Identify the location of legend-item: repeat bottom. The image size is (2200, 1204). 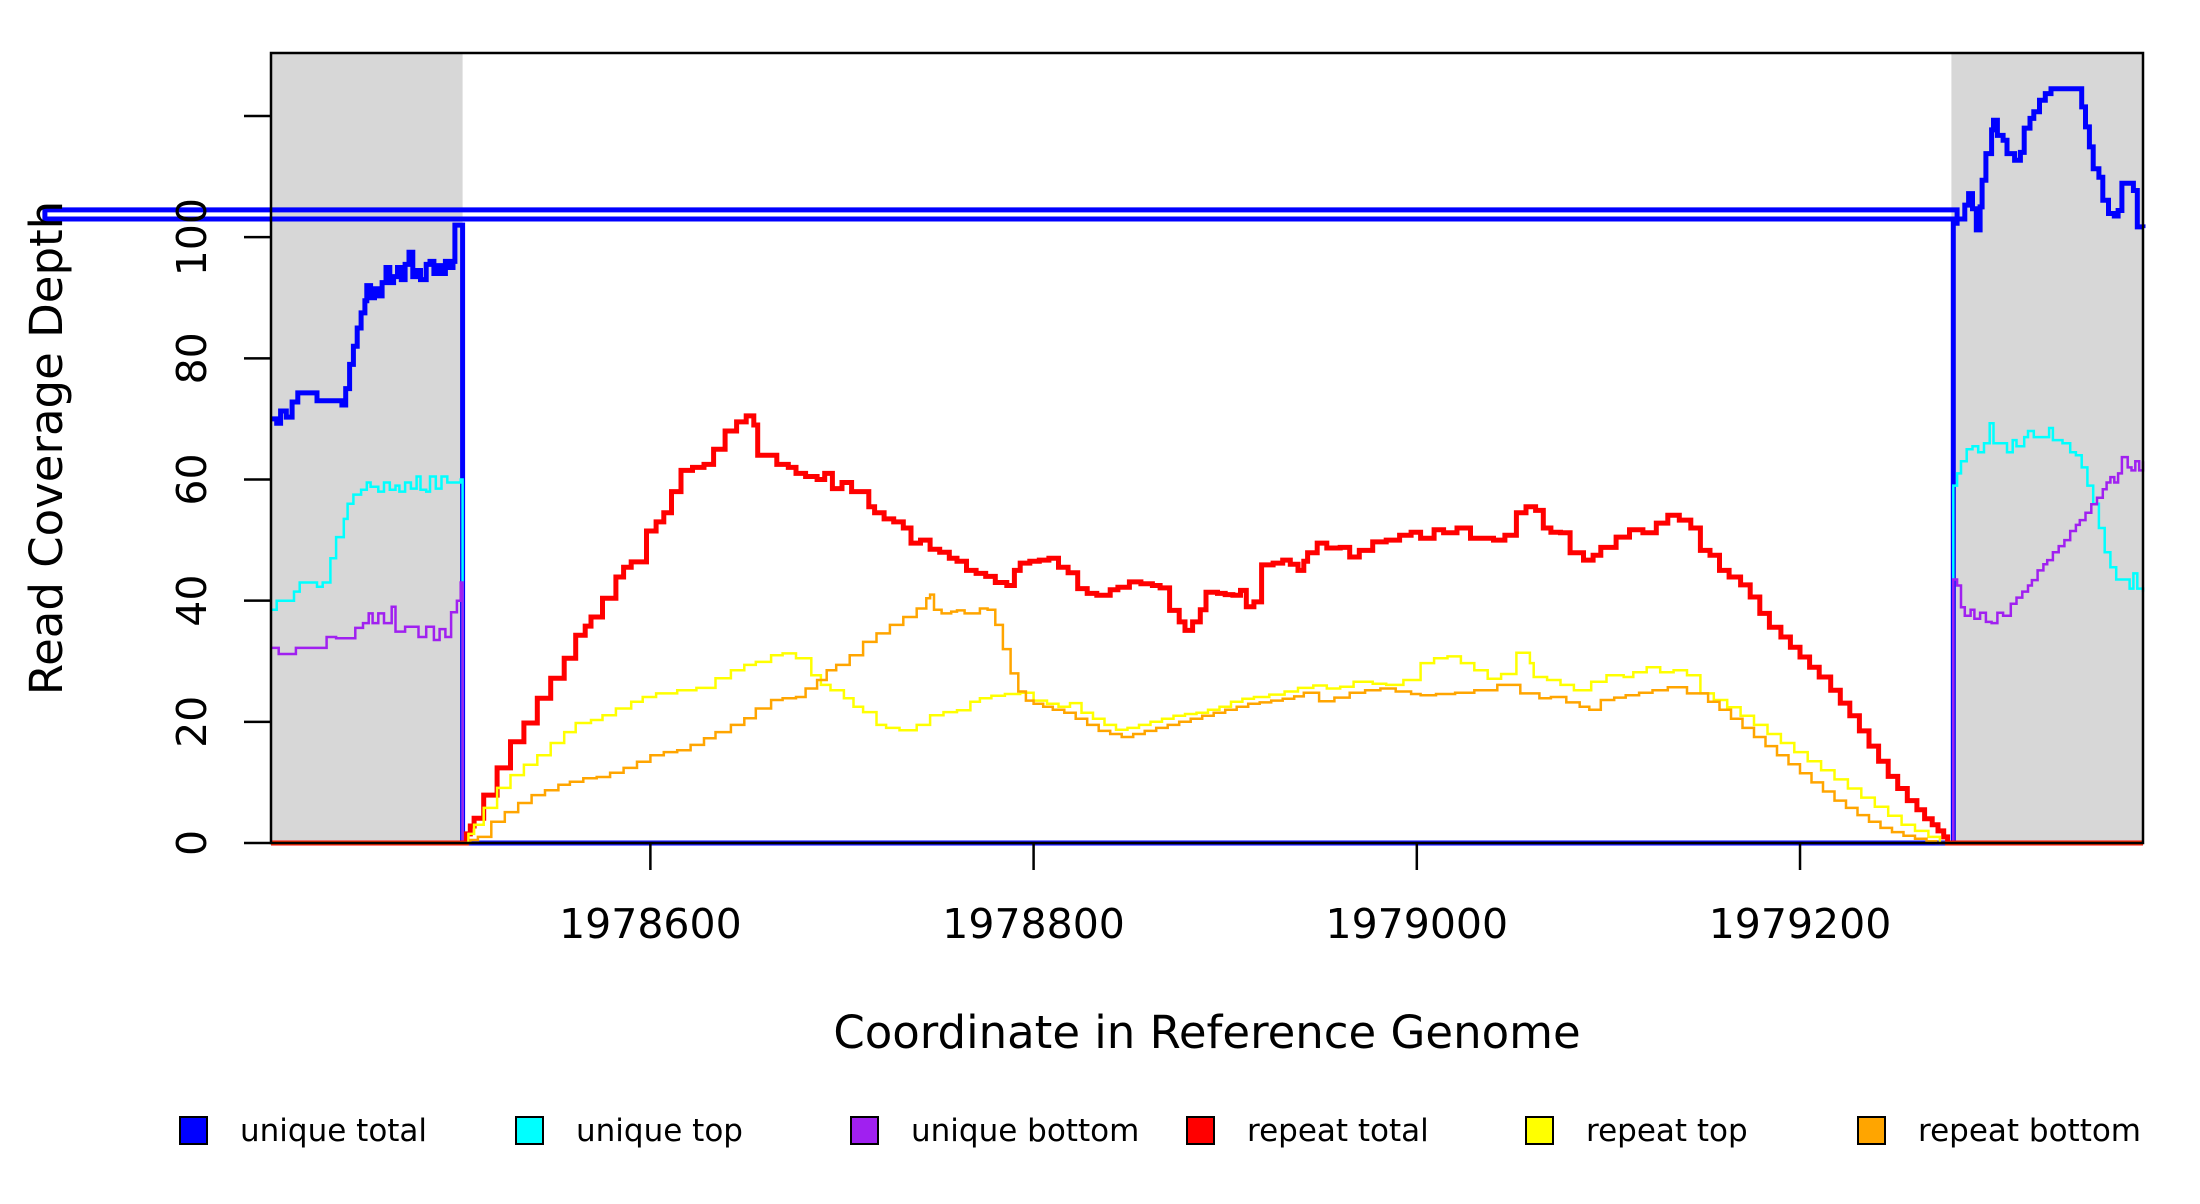
(1999, 1131).